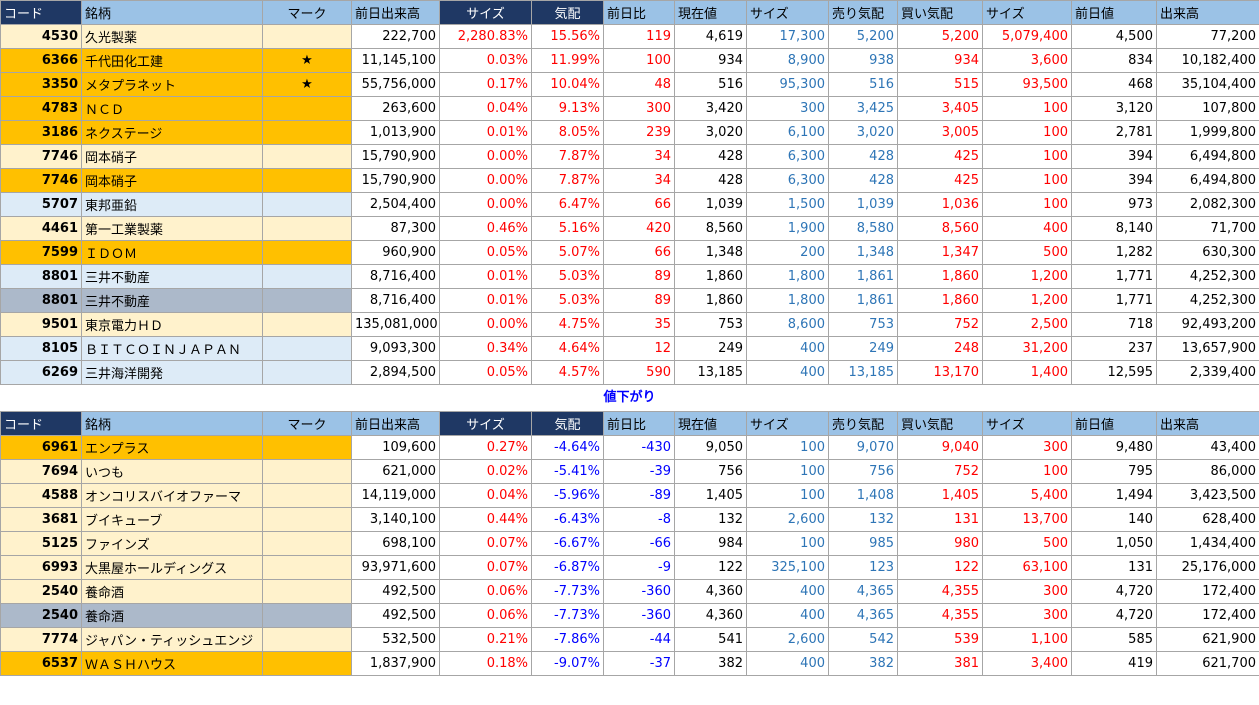 This screenshot has width=1259, height=705. I want to click on cell-name: オンコリスバイオファーマ, so click(172, 495).